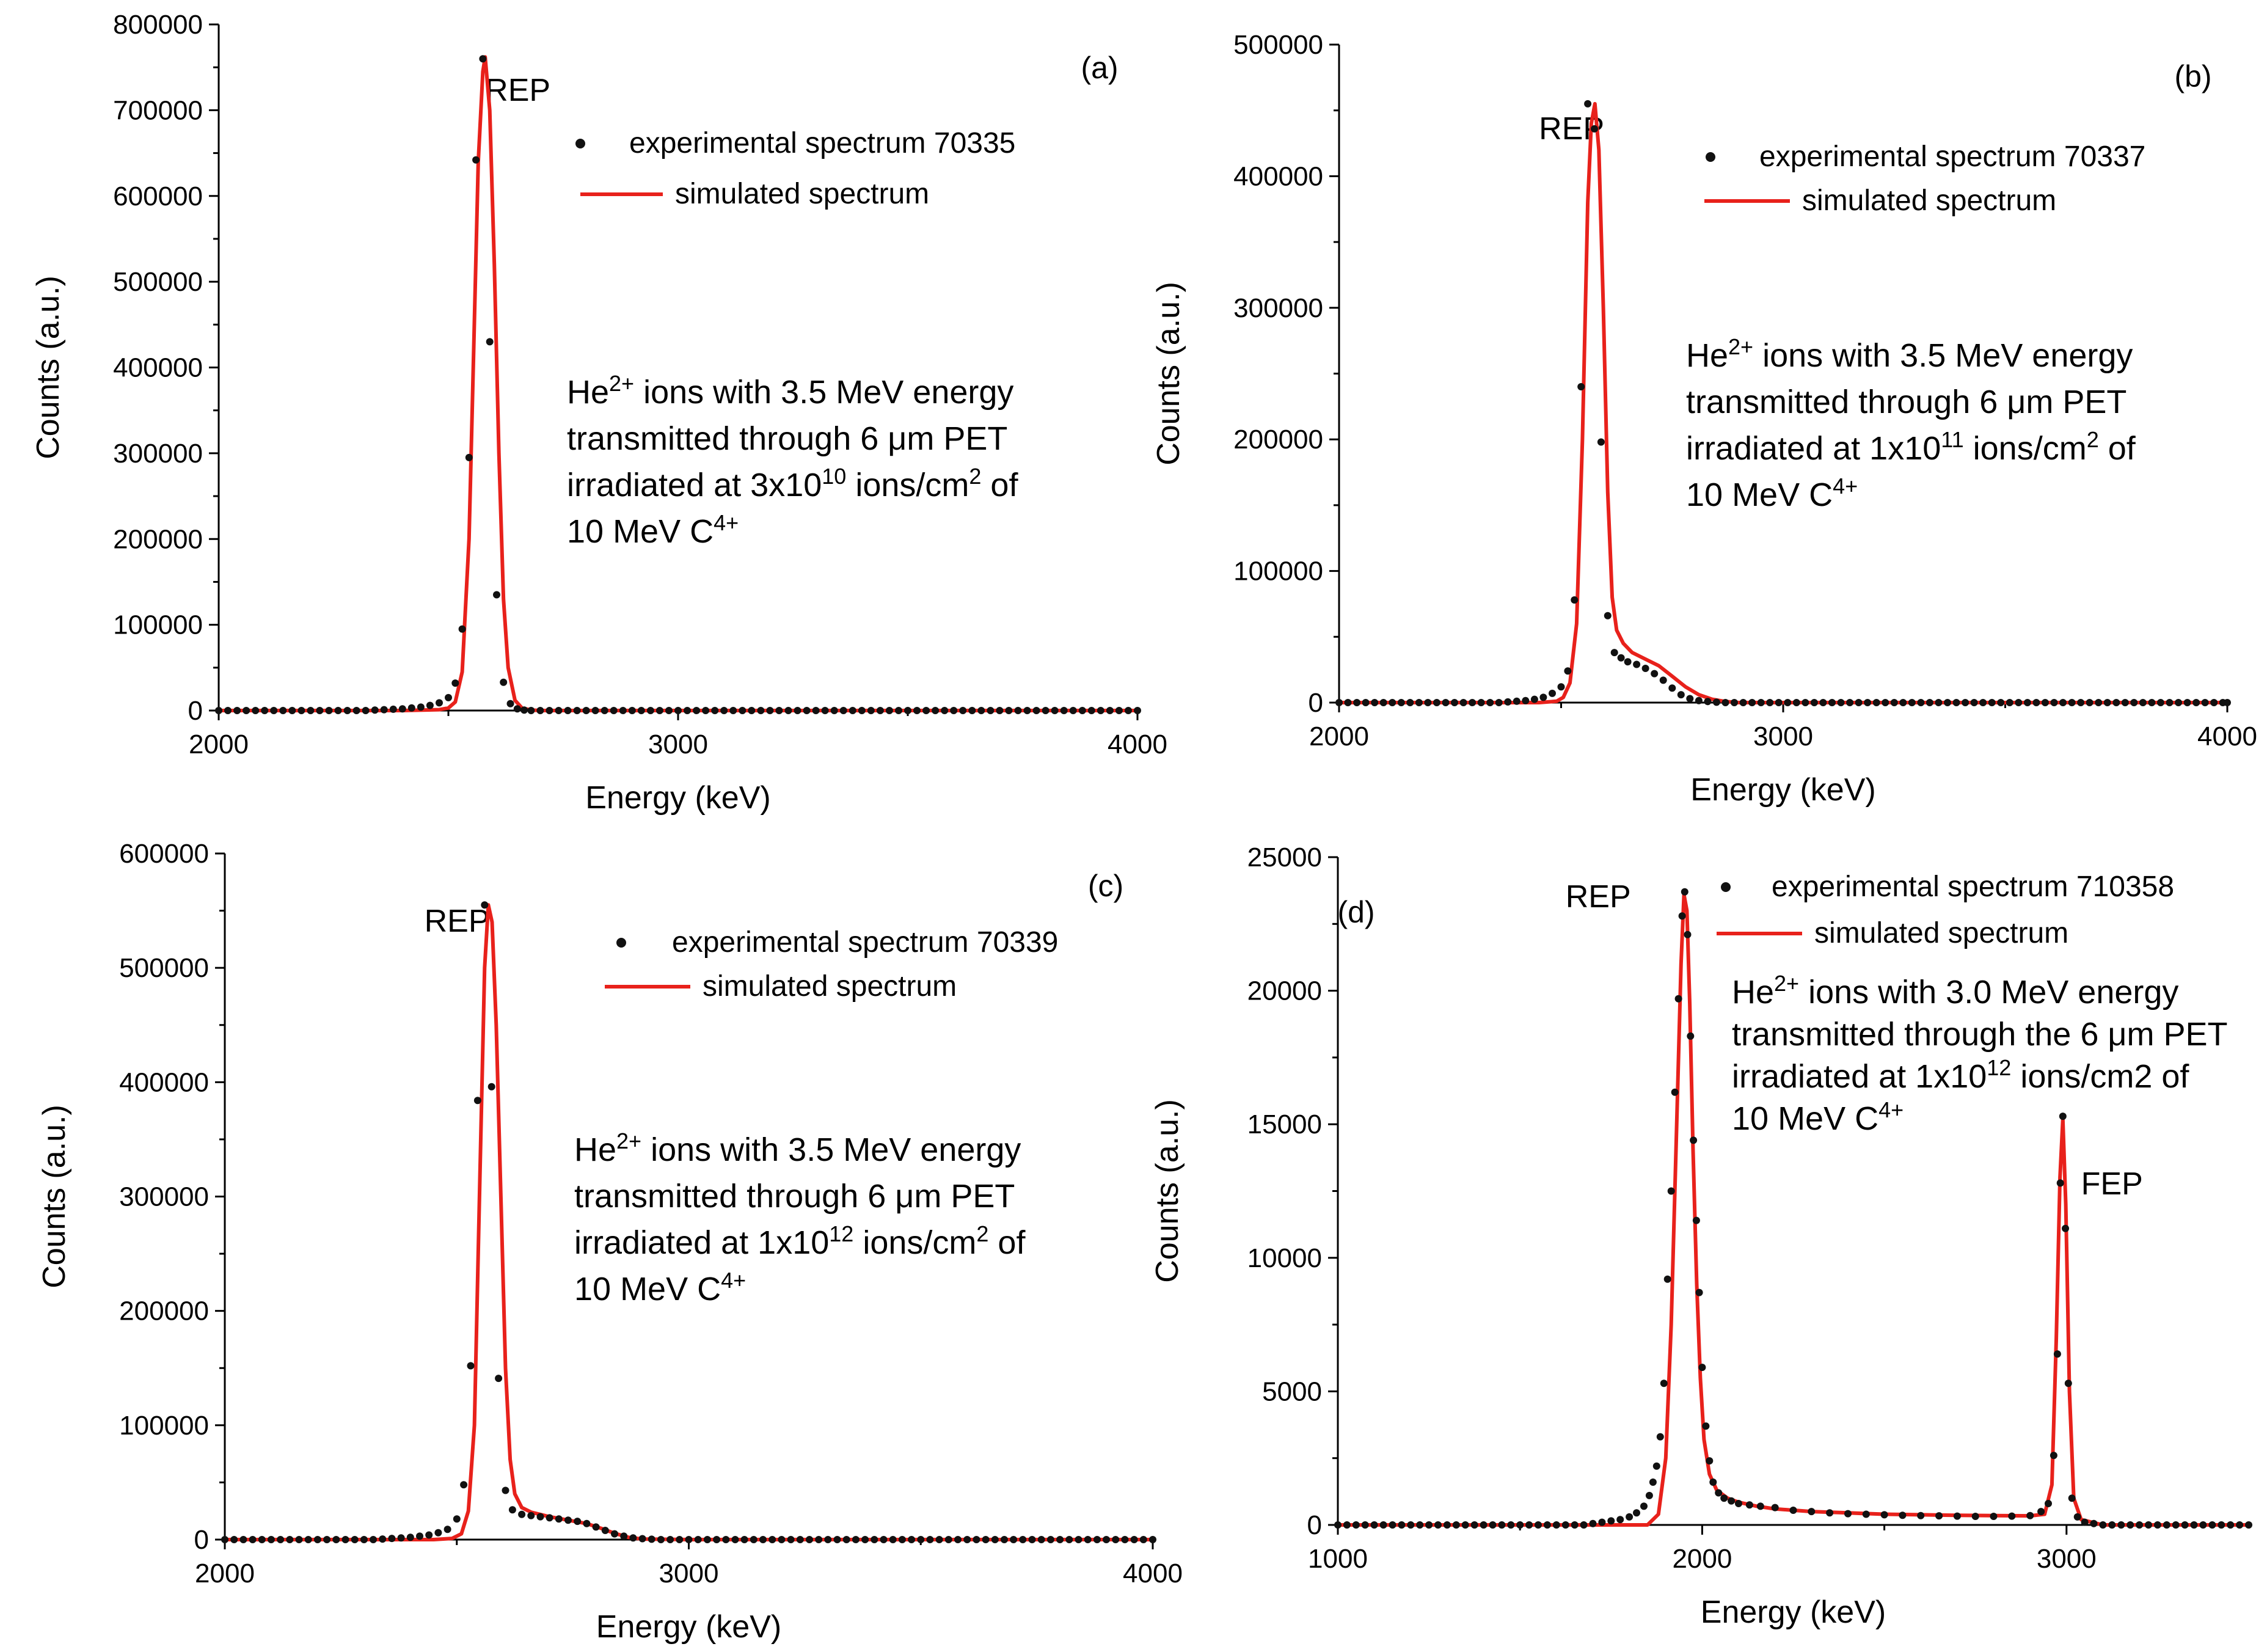  Describe the element at coordinates (2067, 1559) in the screenshot. I see `x-tick-label: 3000` at that location.